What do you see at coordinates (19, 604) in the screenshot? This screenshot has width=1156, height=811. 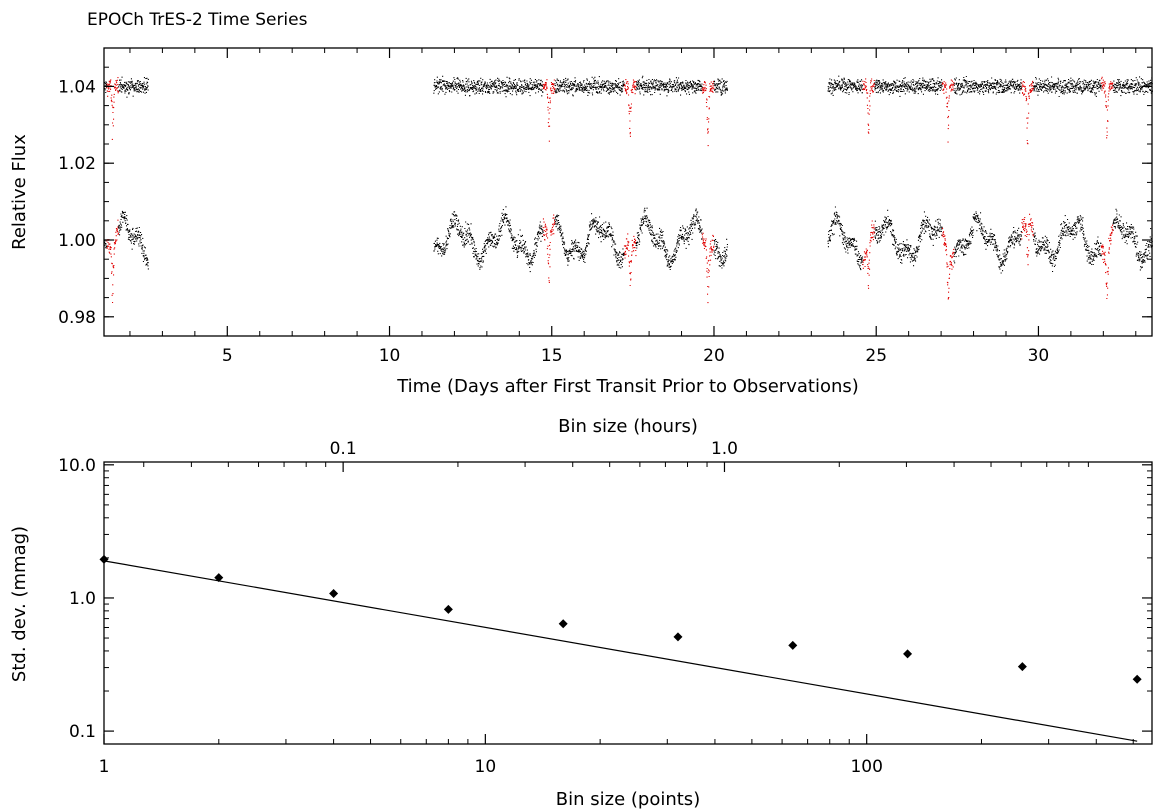 I see `bottom-y-axis-label: Std. dev. (mmag)` at bounding box center [19, 604].